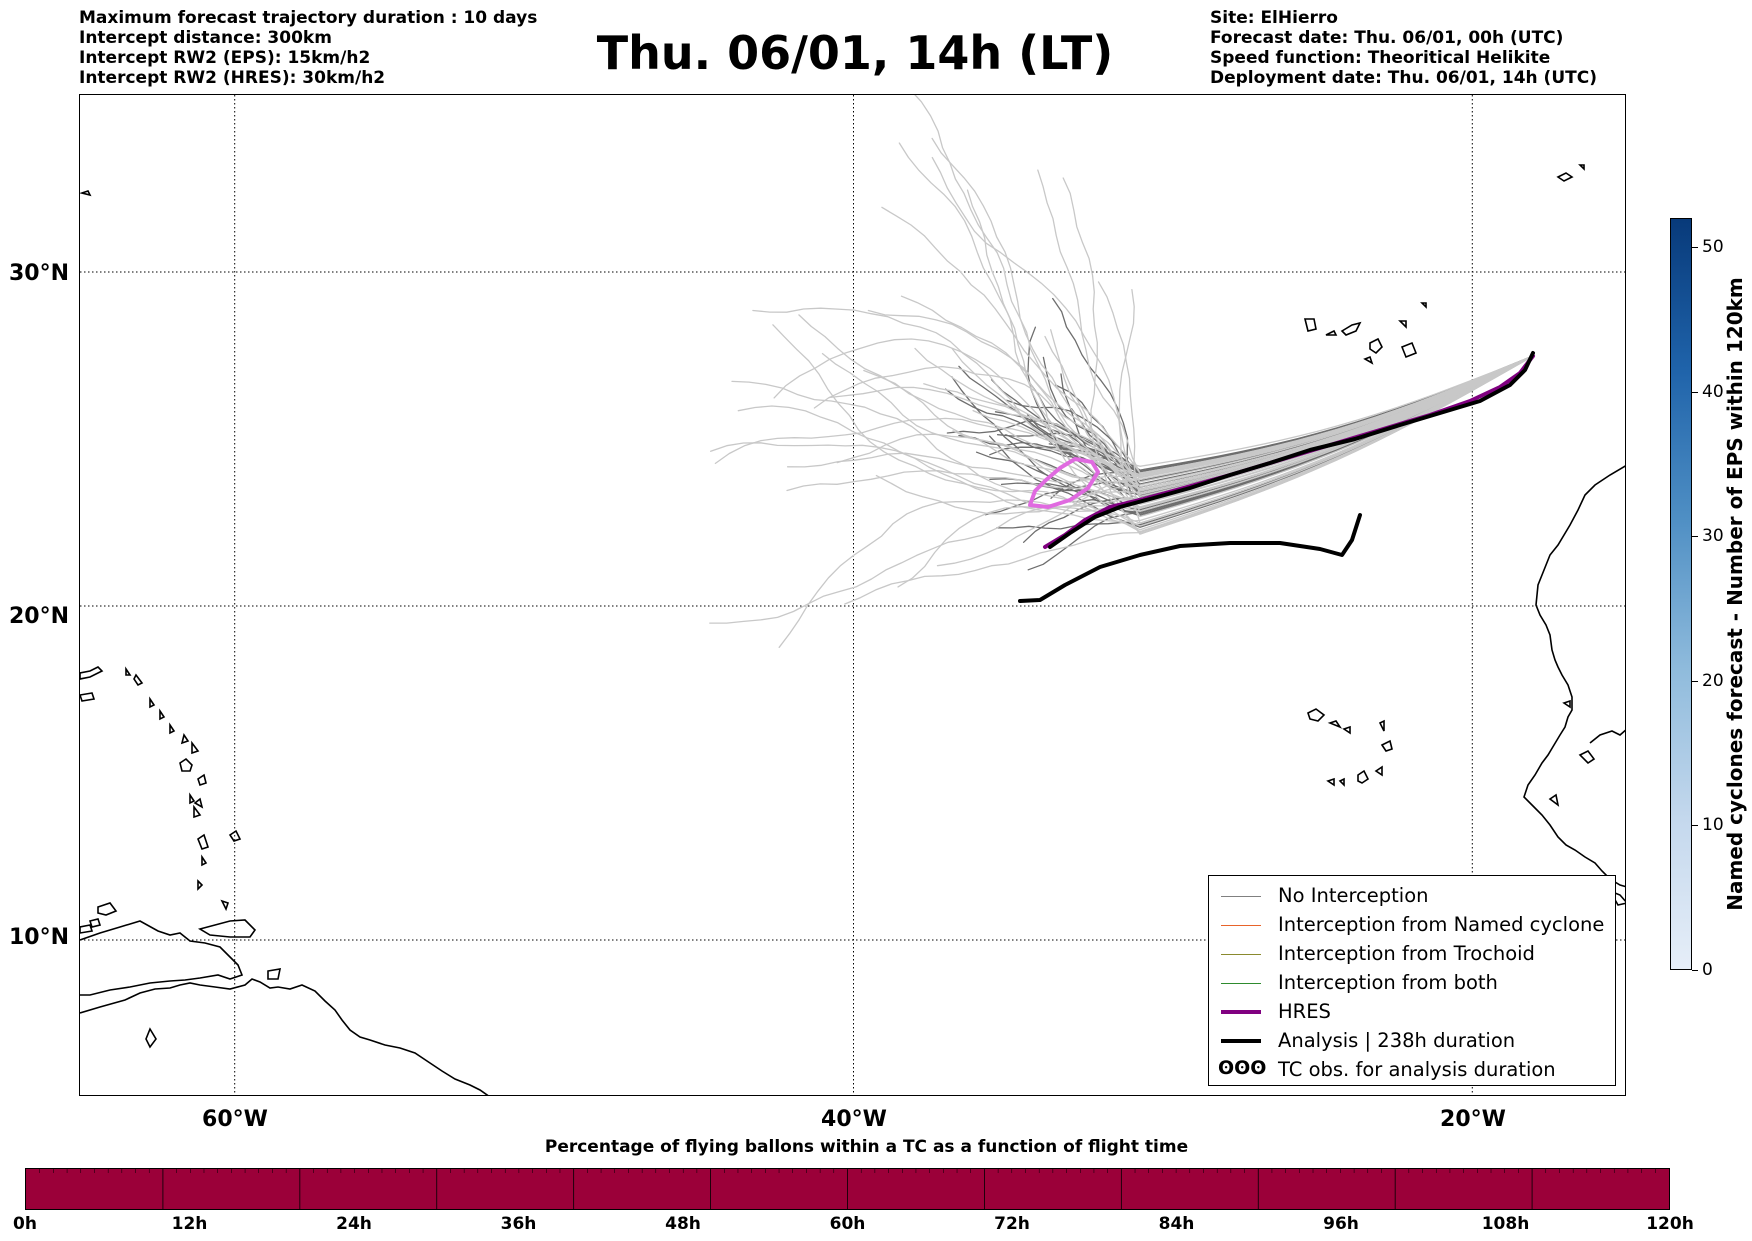  Describe the element at coordinates (1707, 970) in the screenshot. I see `colorbar-right-tick-label: 0` at that location.